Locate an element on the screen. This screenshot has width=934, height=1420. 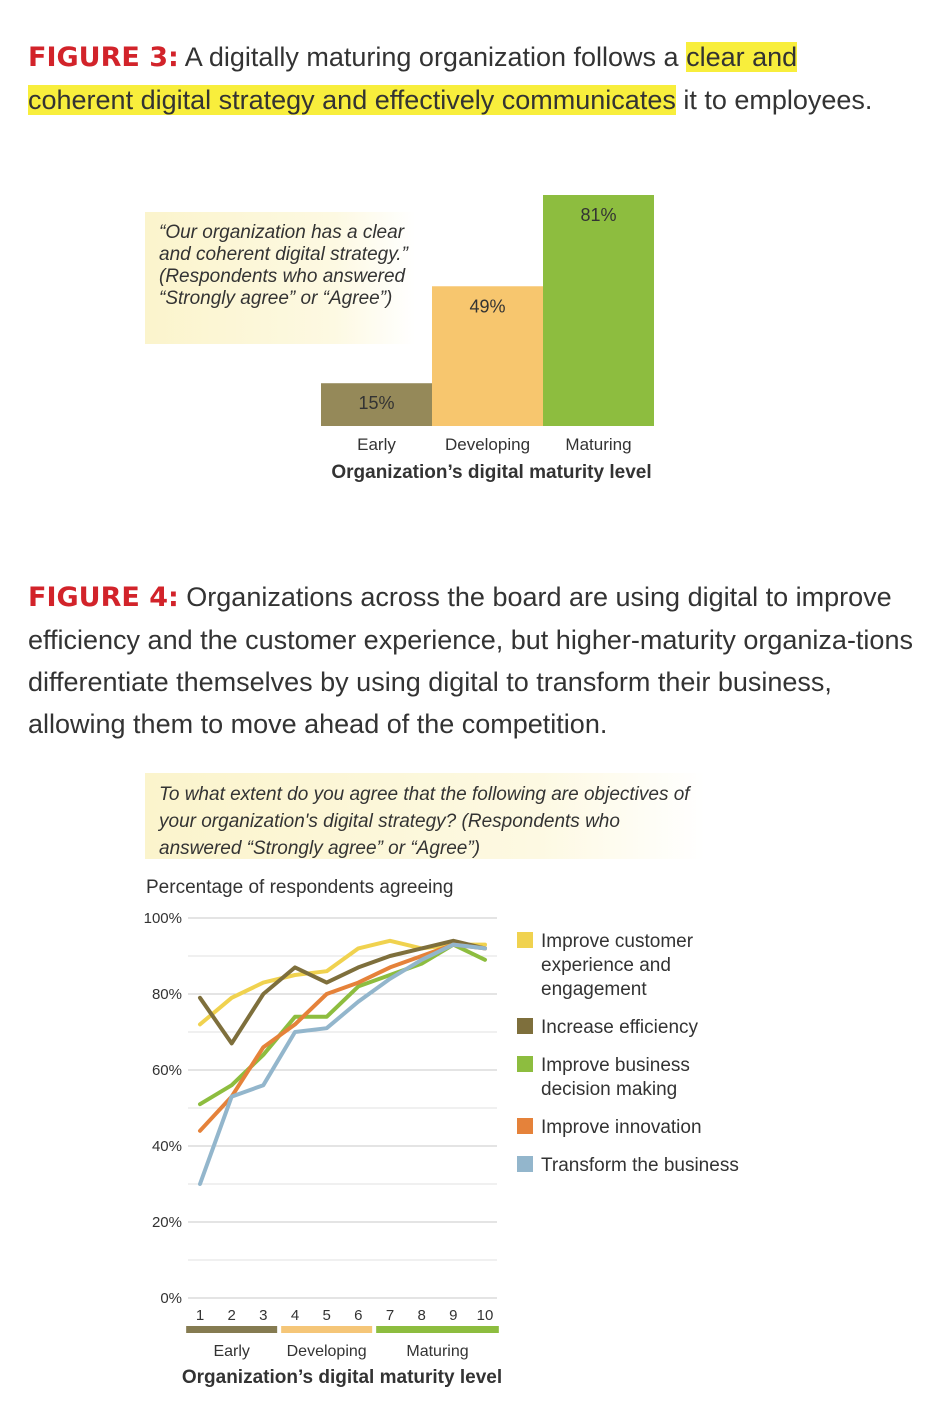
legend-label: Improve customer experience and engagement is located at coordinates (617, 965).